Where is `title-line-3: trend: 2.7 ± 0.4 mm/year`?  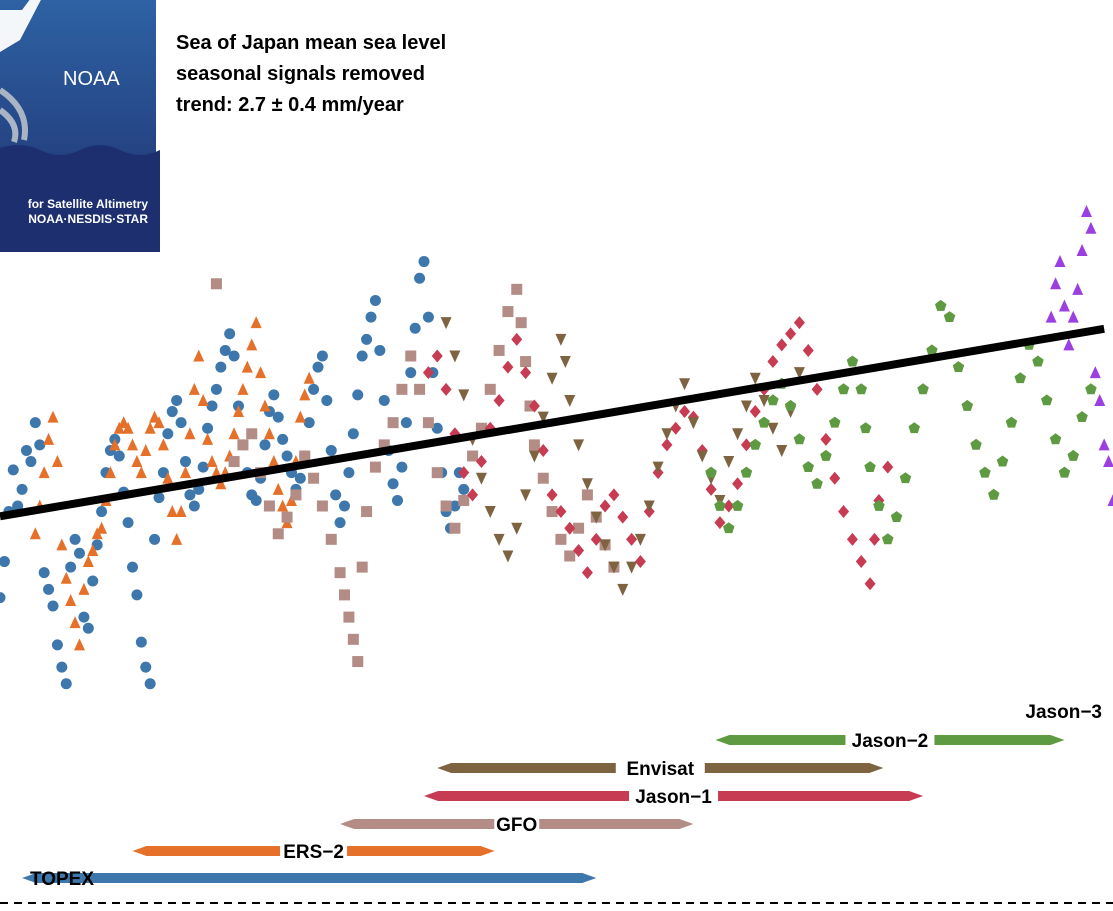
title-line-3: trend: 2.7 ± 0.4 mm/year is located at coordinates (386, 105).